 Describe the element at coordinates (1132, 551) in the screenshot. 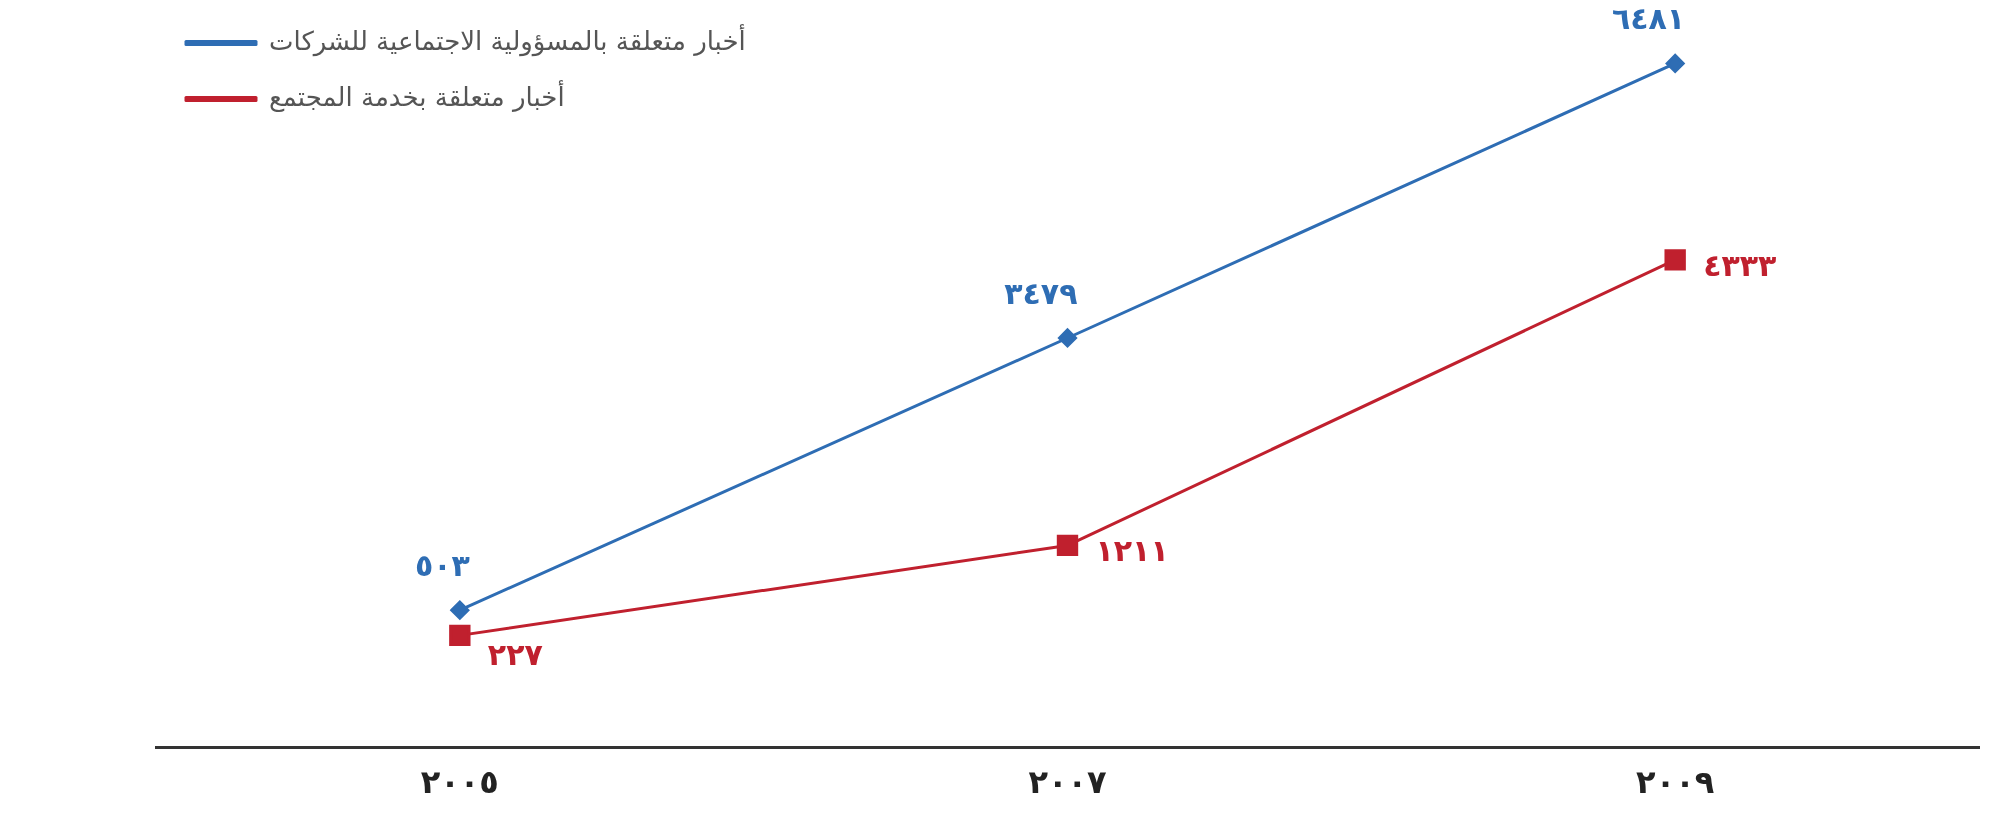

I see `data-label: ١٢١١` at that location.